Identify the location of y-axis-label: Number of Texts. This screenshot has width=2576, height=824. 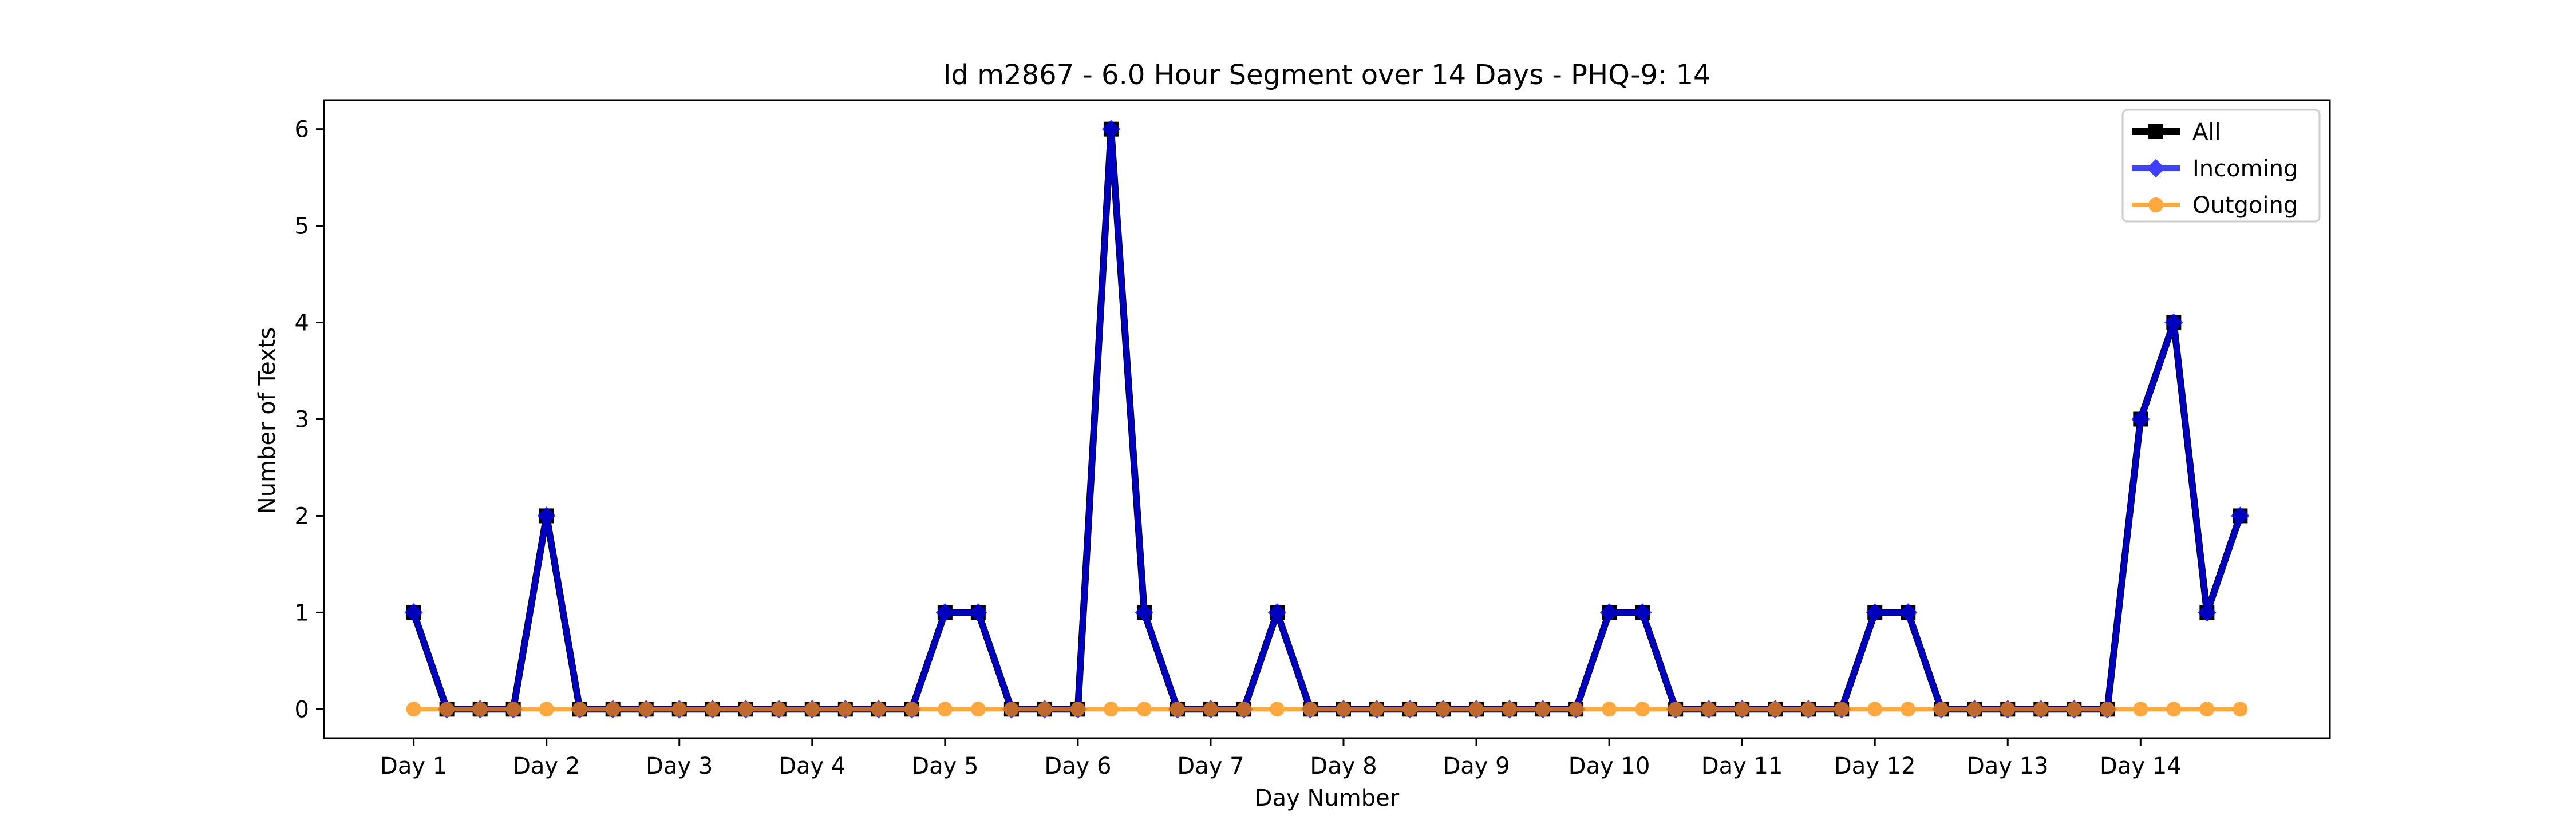
(267, 420).